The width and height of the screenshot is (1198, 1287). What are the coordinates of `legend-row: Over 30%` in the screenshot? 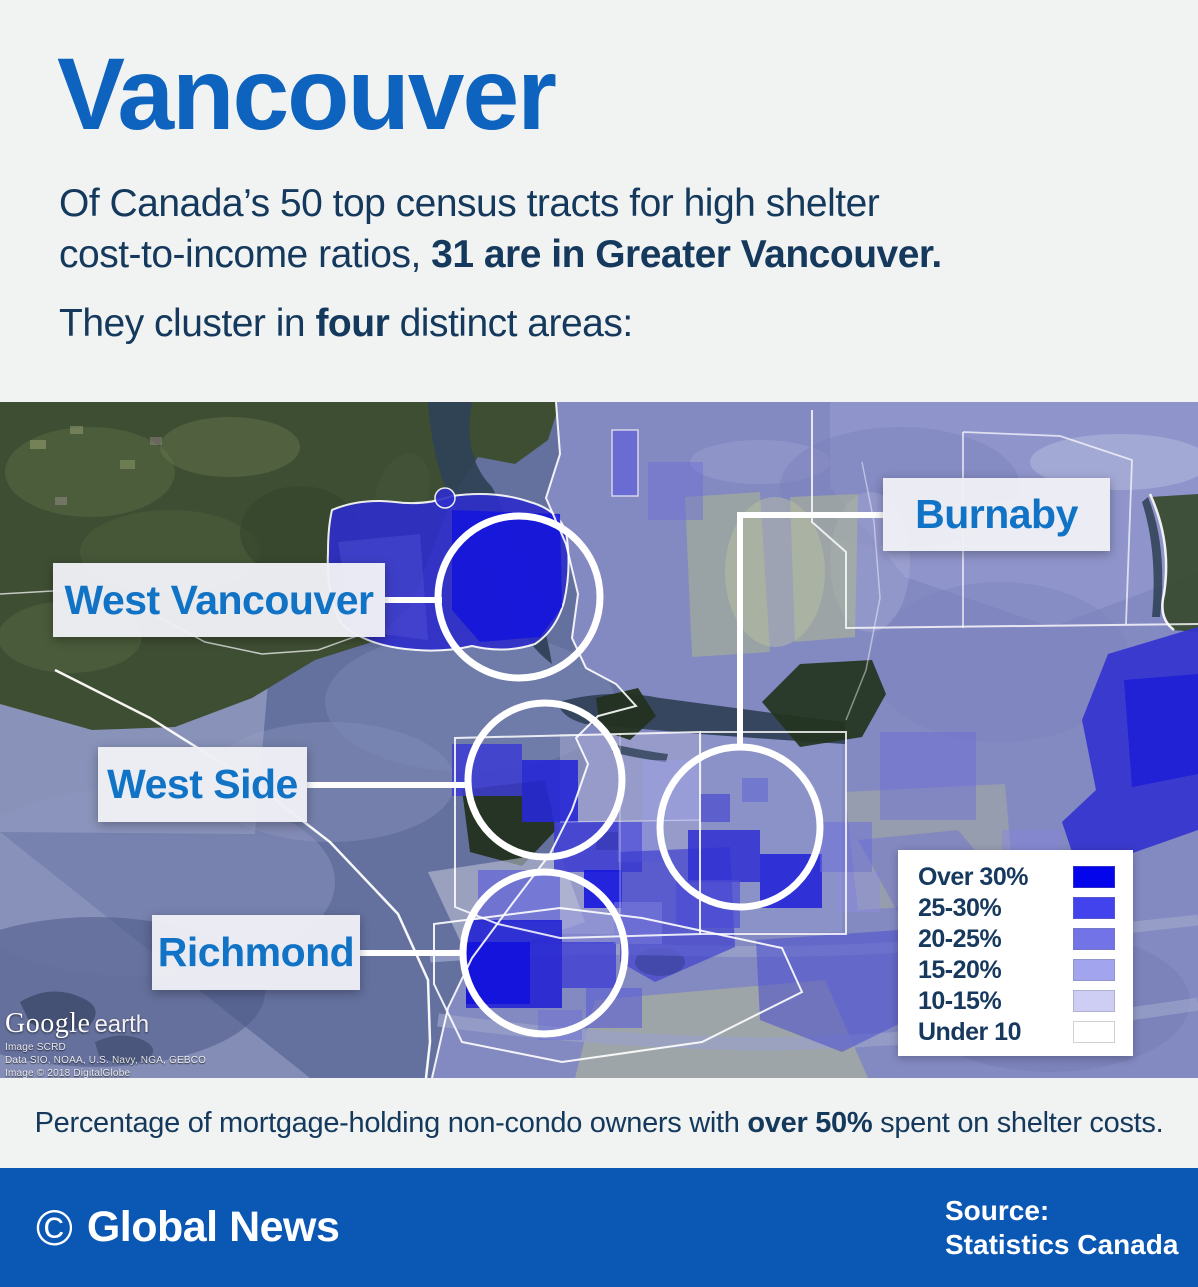 It's located at (1016, 877).